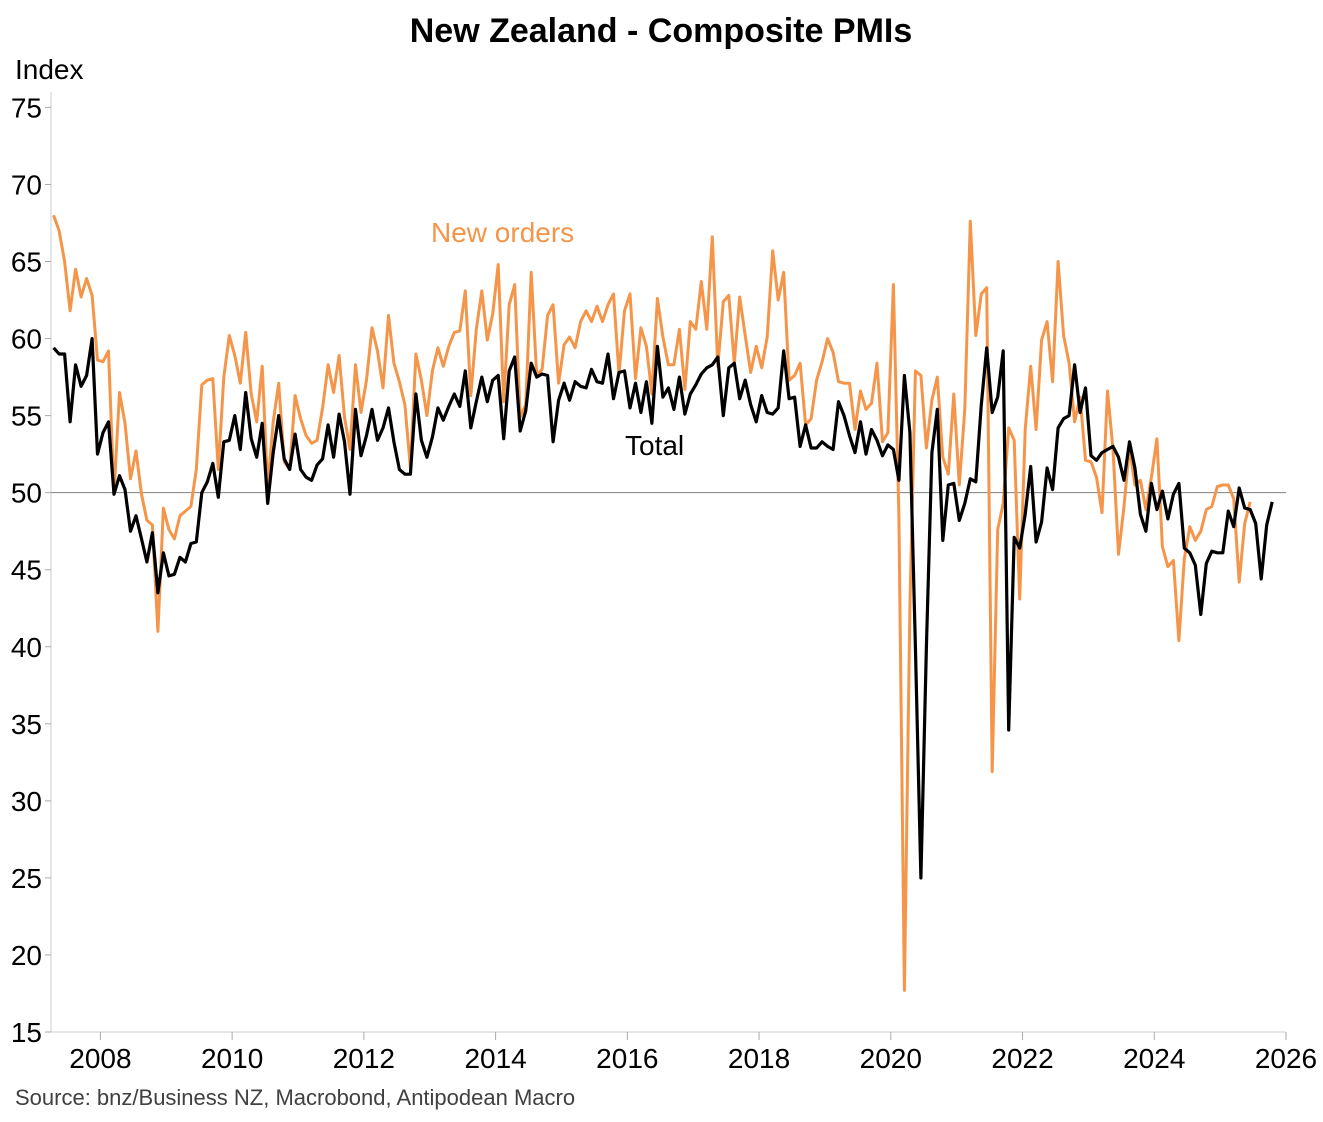 The height and width of the screenshot is (1122, 1323). Describe the element at coordinates (26, 416) in the screenshot. I see `y-tick-label: 55` at that location.